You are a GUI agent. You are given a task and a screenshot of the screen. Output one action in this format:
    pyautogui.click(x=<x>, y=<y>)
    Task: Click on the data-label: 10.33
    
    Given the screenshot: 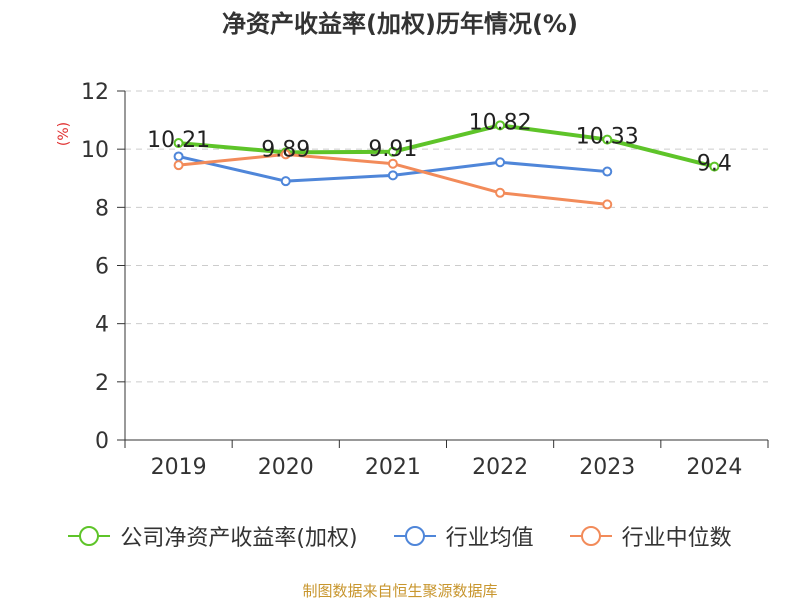 What is the action you would take?
    pyautogui.click(x=607, y=137)
    